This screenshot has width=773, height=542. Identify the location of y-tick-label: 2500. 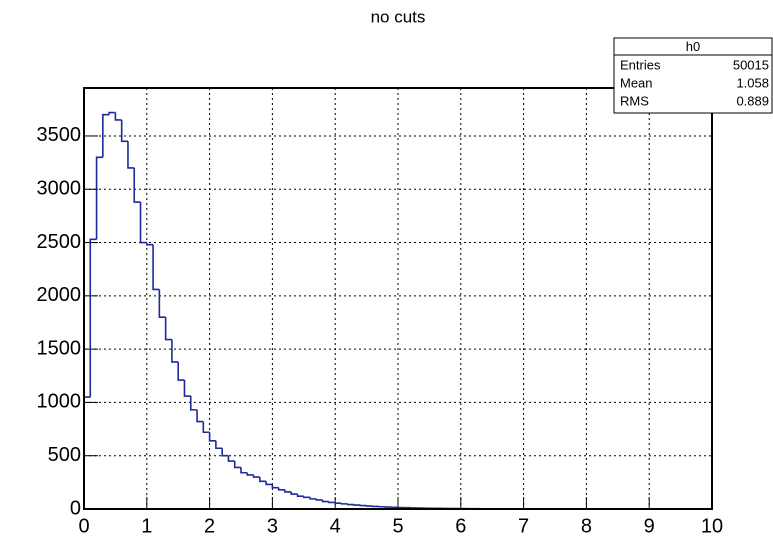
(59, 242).